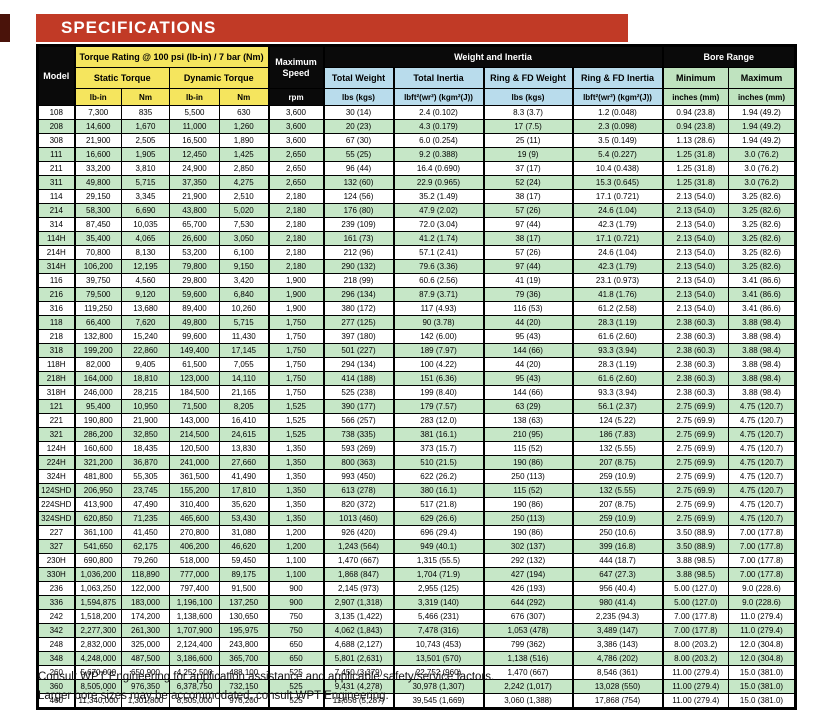 The image size is (830, 710). What do you see at coordinates (98, 504) in the screenshot?
I see `data-cell: 413,900` at bounding box center [98, 504].